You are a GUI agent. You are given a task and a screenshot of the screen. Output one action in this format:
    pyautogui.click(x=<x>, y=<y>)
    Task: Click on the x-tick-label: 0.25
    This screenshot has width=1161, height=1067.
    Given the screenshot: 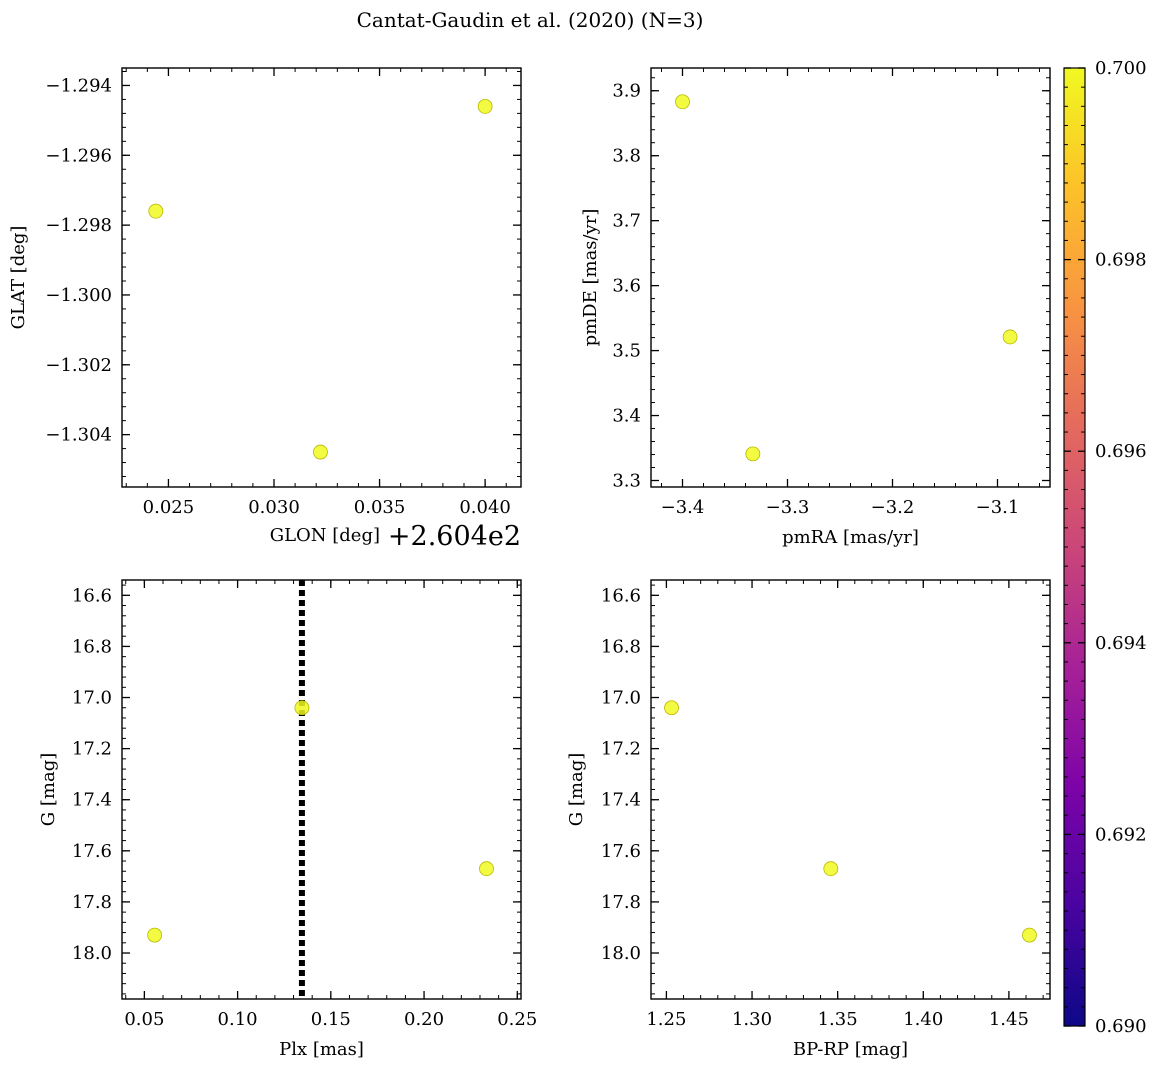 What is the action you would take?
    pyautogui.click(x=517, y=1019)
    